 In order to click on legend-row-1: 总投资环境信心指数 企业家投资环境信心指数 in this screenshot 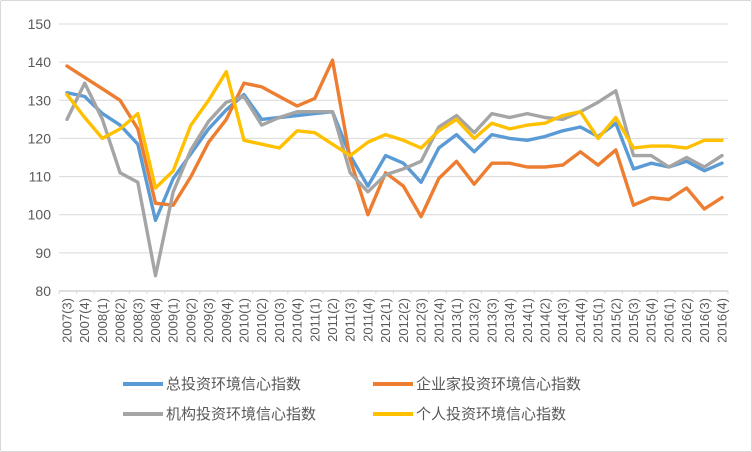, I will do `click(376, 383)`.